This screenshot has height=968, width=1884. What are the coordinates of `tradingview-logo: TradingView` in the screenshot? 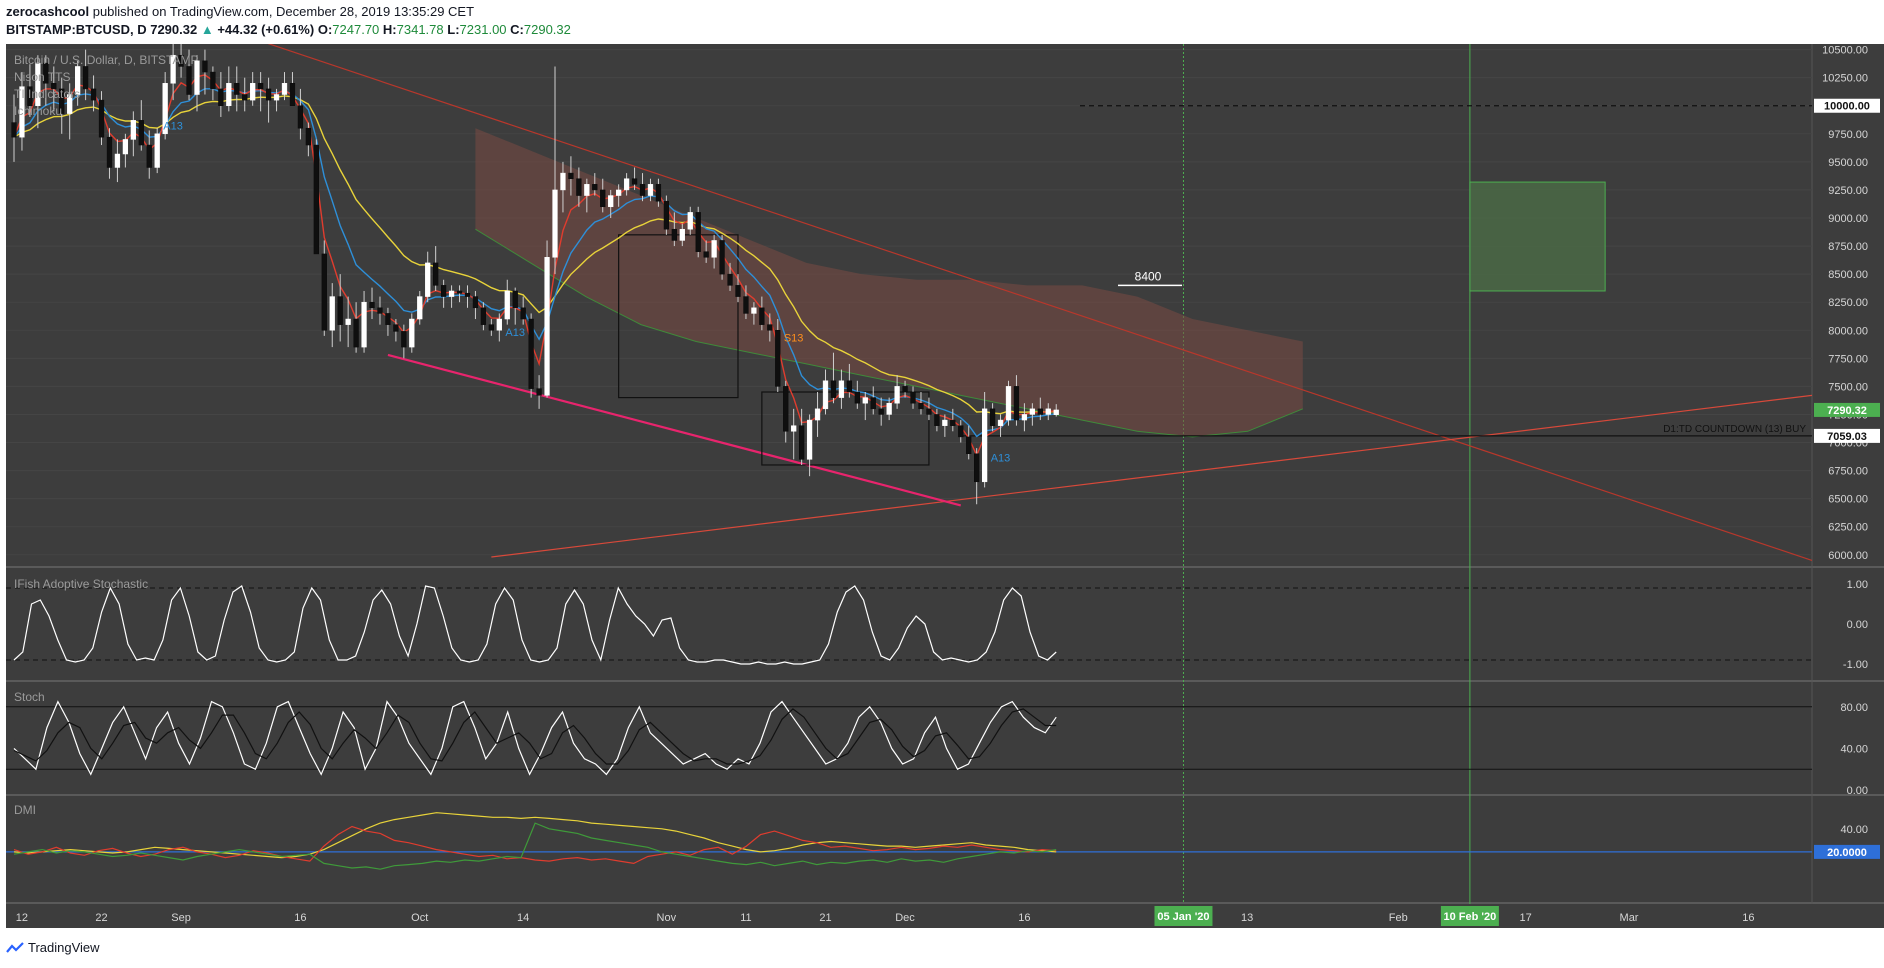 It's located at (53, 947).